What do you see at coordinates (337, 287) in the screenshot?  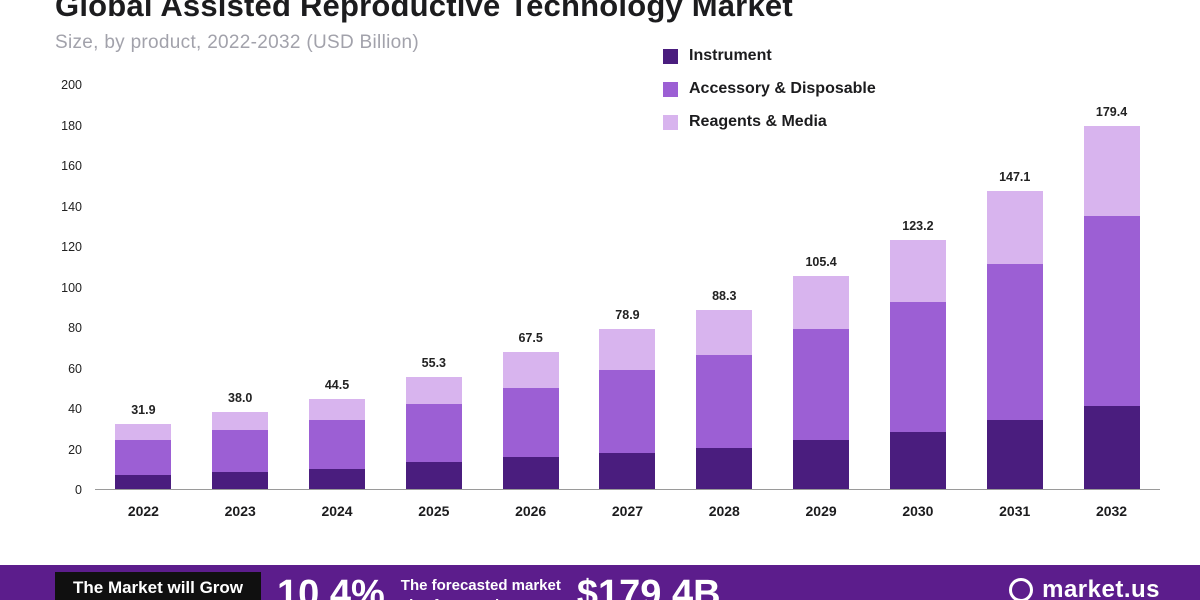 I see `bar-group-2024: 44.5` at bounding box center [337, 287].